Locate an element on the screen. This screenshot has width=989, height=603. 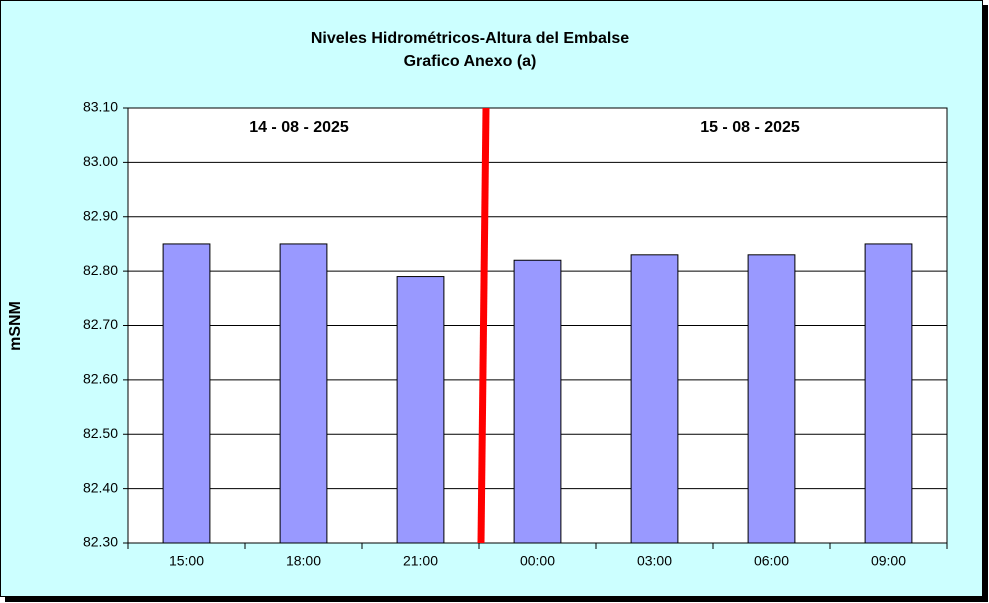
y-tick-label: 83.00 is located at coordinates (100, 161).